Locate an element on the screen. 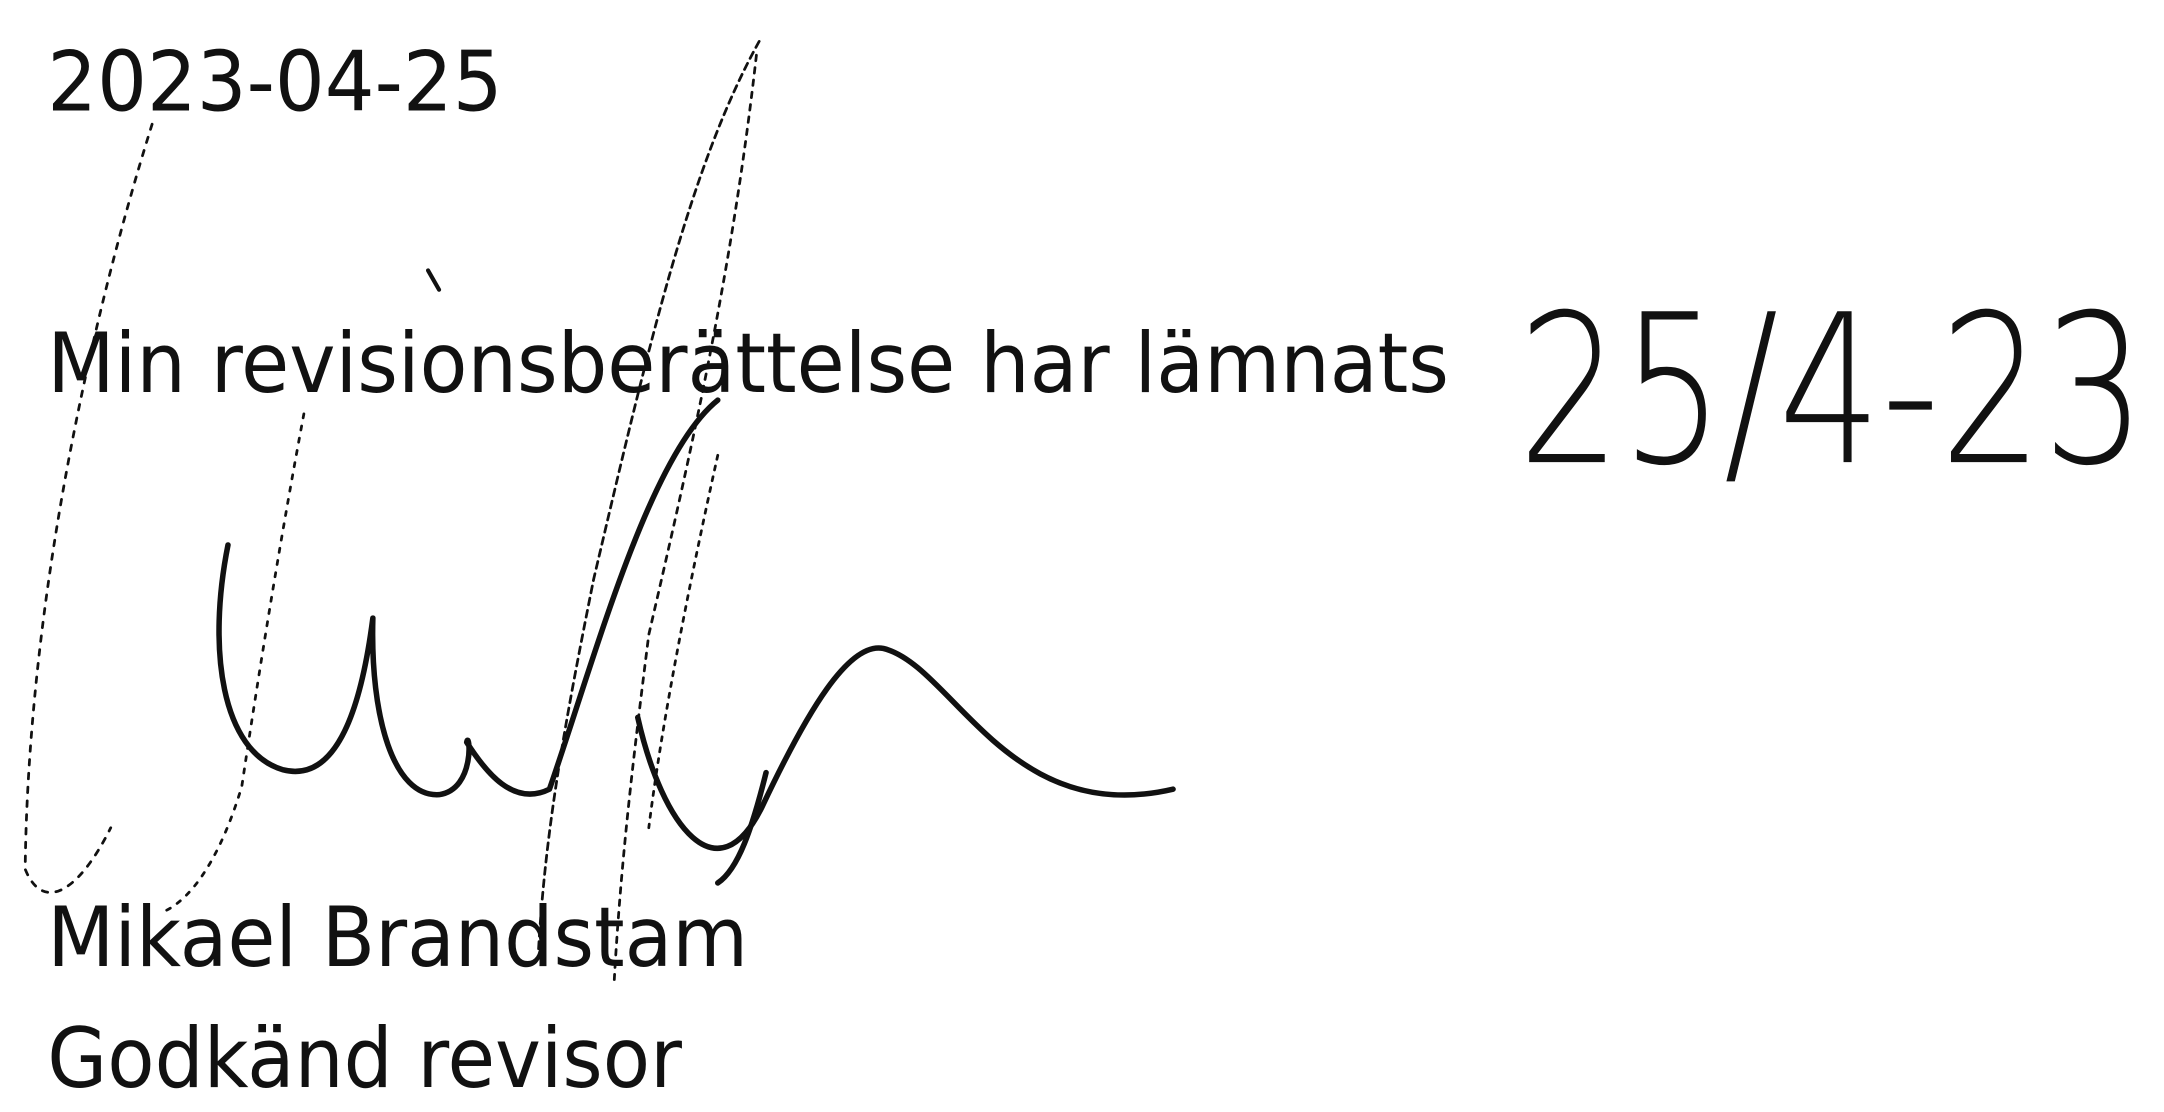 The height and width of the screenshot is (1112, 2164). signer-name: Mikael Brandstam is located at coordinates (397, 937).